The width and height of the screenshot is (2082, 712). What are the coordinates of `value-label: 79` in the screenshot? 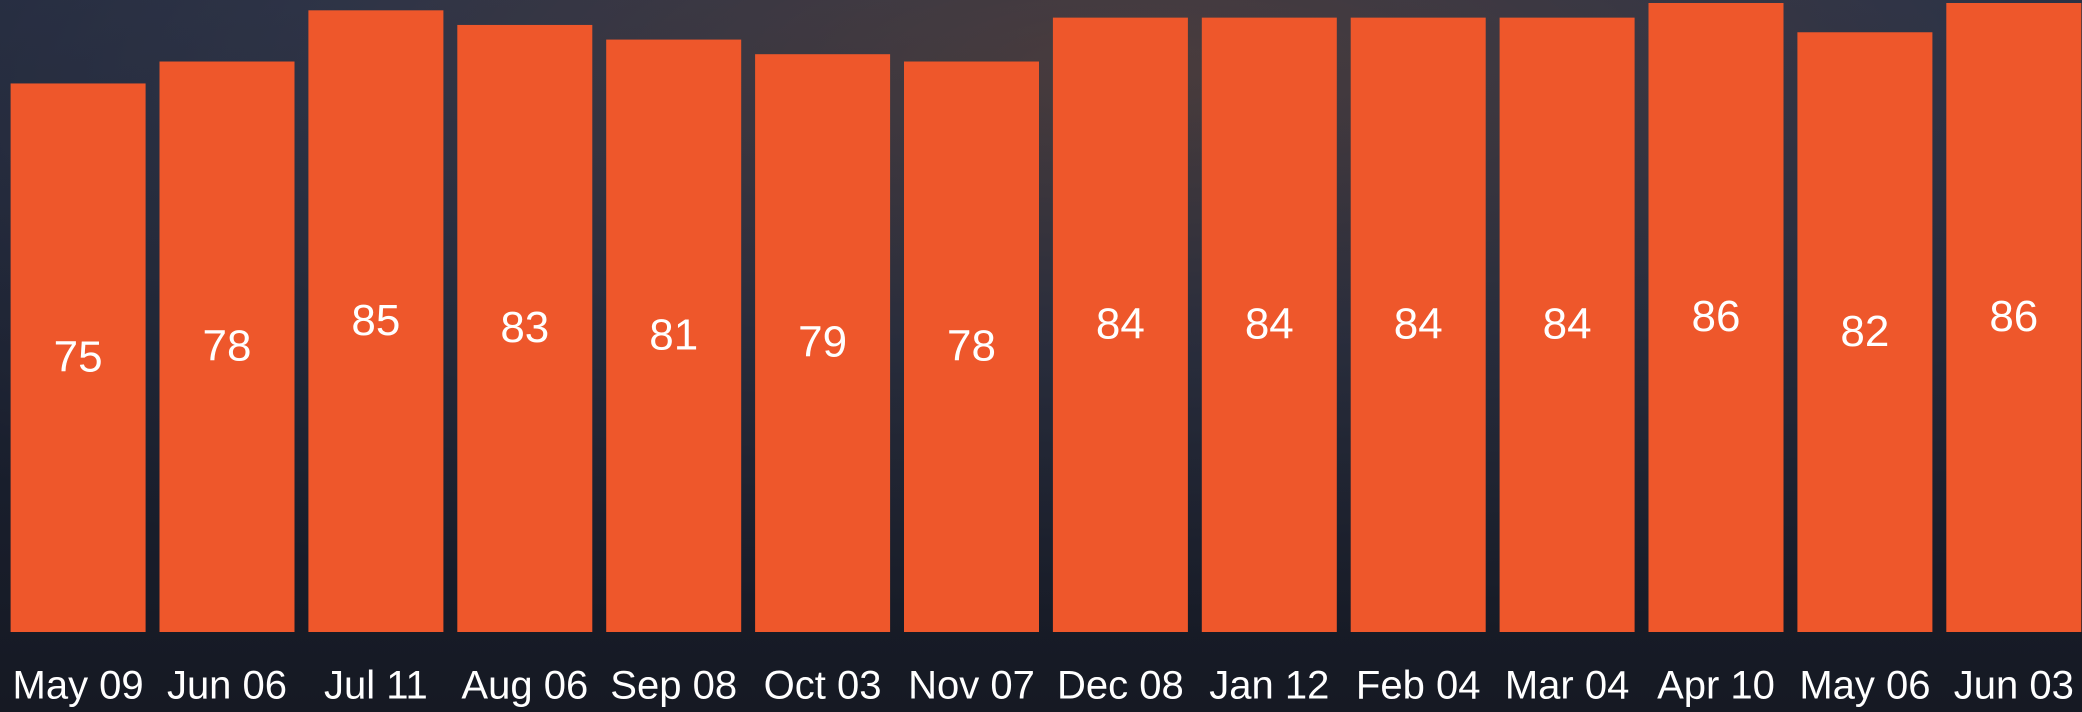 It's located at (822, 342).